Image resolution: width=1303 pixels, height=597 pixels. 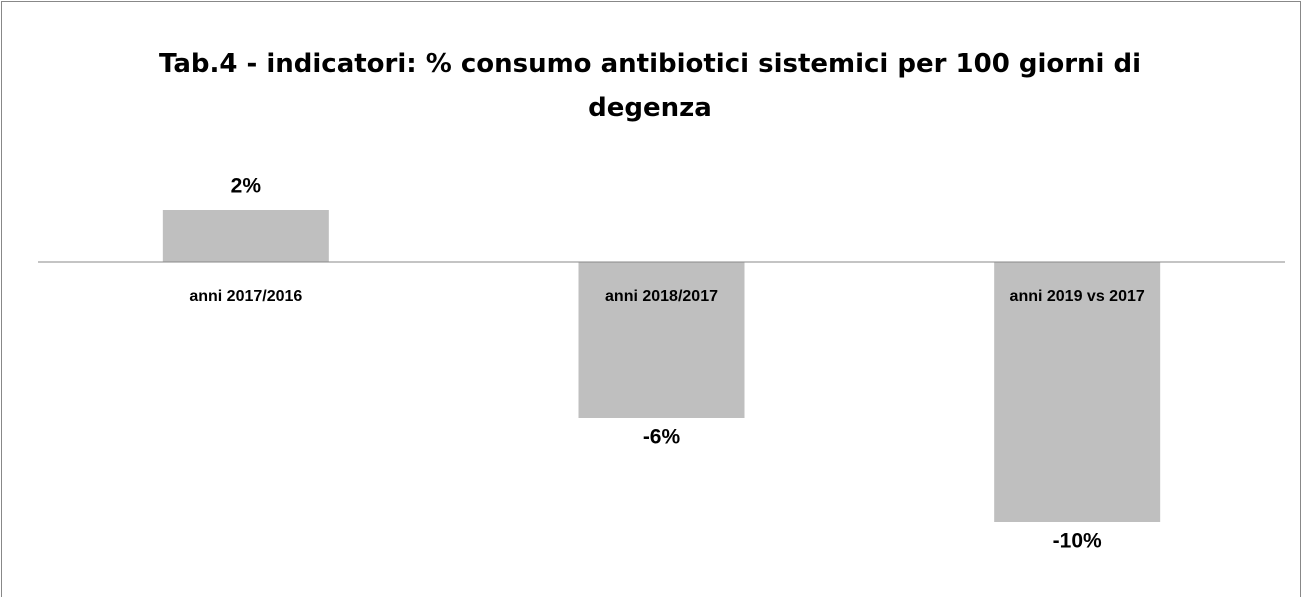 What do you see at coordinates (662, 437) in the screenshot?
I see `data-label: -6%` at bounding box center [662, 437].